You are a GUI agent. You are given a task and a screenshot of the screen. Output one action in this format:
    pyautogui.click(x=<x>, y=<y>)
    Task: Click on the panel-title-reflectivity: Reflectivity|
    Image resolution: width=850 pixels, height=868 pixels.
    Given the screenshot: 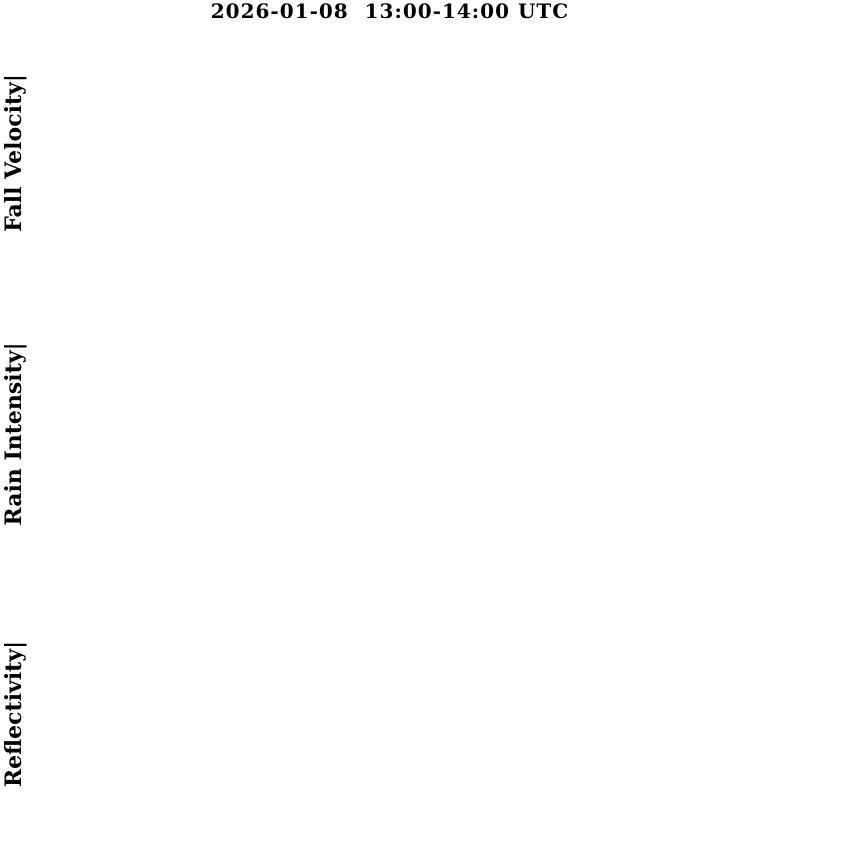 What is the action you would take?
    pyautogui.click(x=14, y=714)
    